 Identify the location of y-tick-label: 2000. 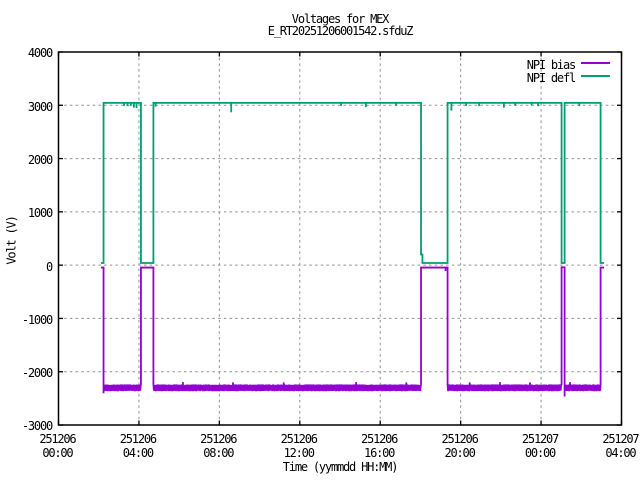
(40, 159).